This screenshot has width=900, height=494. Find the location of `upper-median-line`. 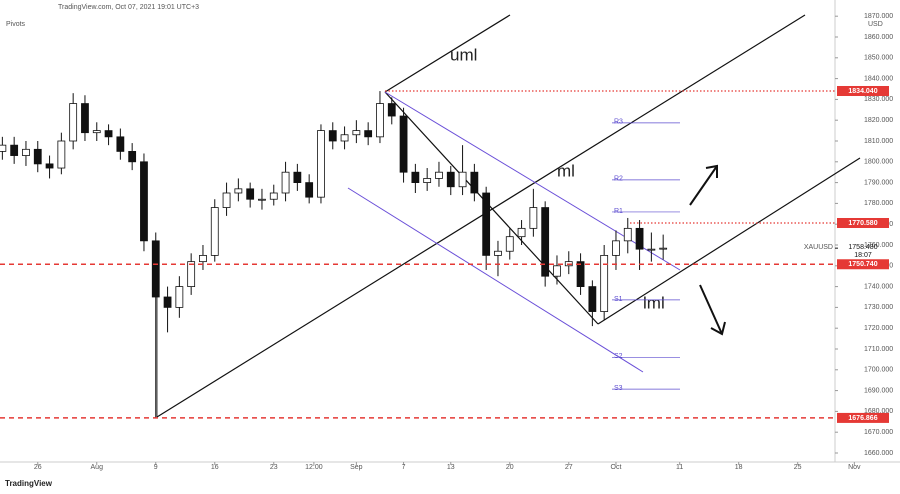

upper-median-line is located at coordinates (447, 53).